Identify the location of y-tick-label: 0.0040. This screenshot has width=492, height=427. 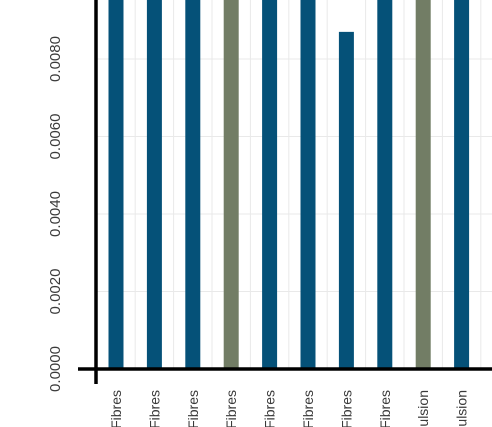
(55, 214).